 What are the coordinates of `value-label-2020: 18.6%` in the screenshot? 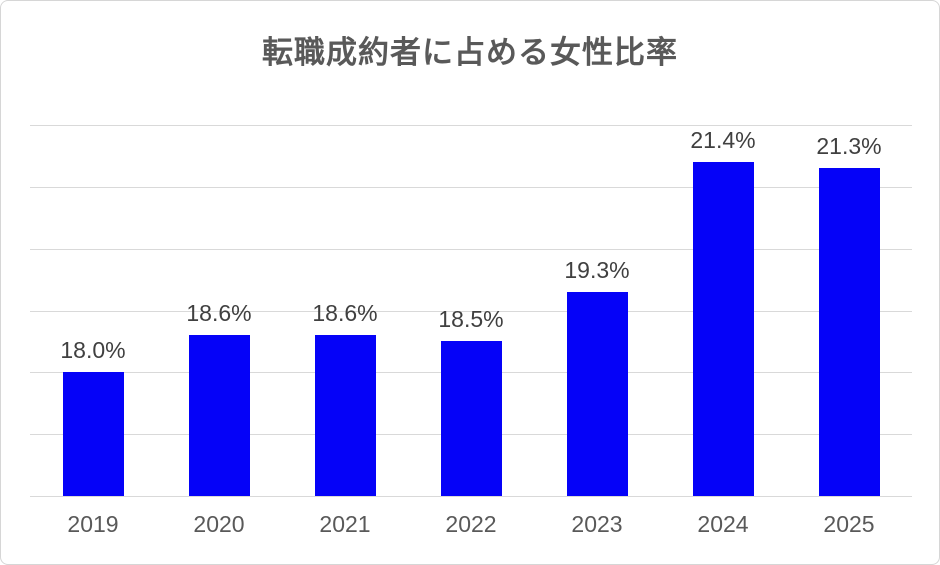 It's located at (219, 313).